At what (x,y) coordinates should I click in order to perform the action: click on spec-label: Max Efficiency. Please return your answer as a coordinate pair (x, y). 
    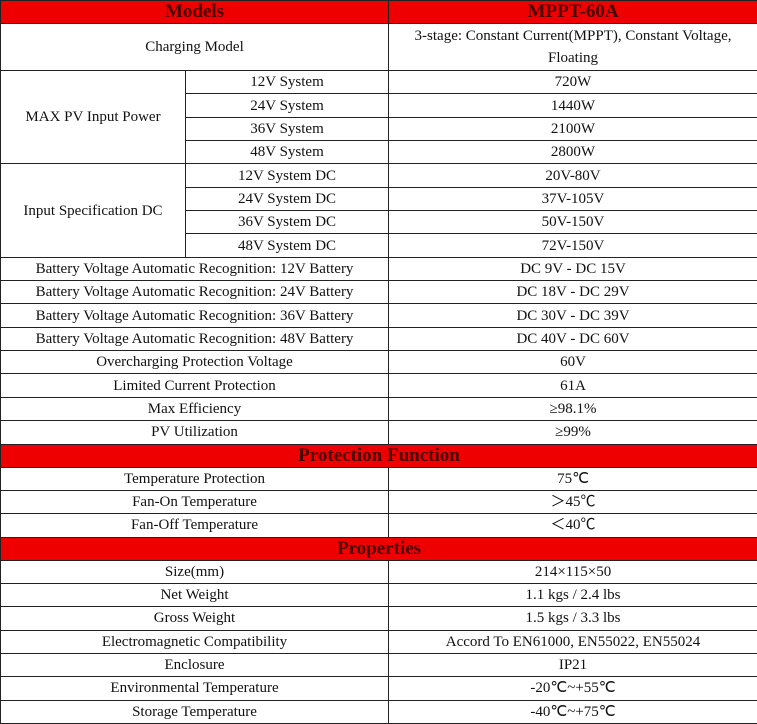
    Looking at the image, I should click on (195, 409).